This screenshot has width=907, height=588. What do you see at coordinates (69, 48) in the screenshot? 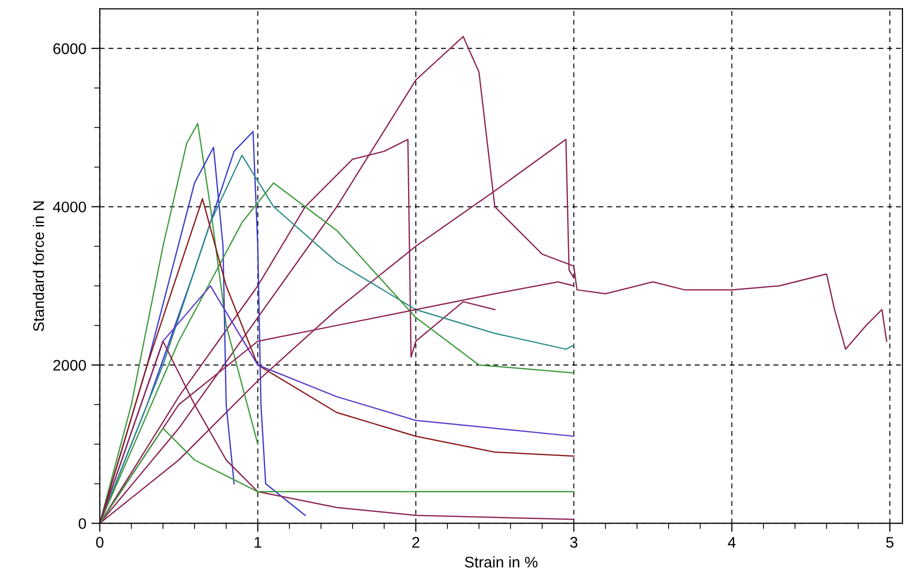
I see `y-tick-label: 6000` at bounding box center [69, 48].